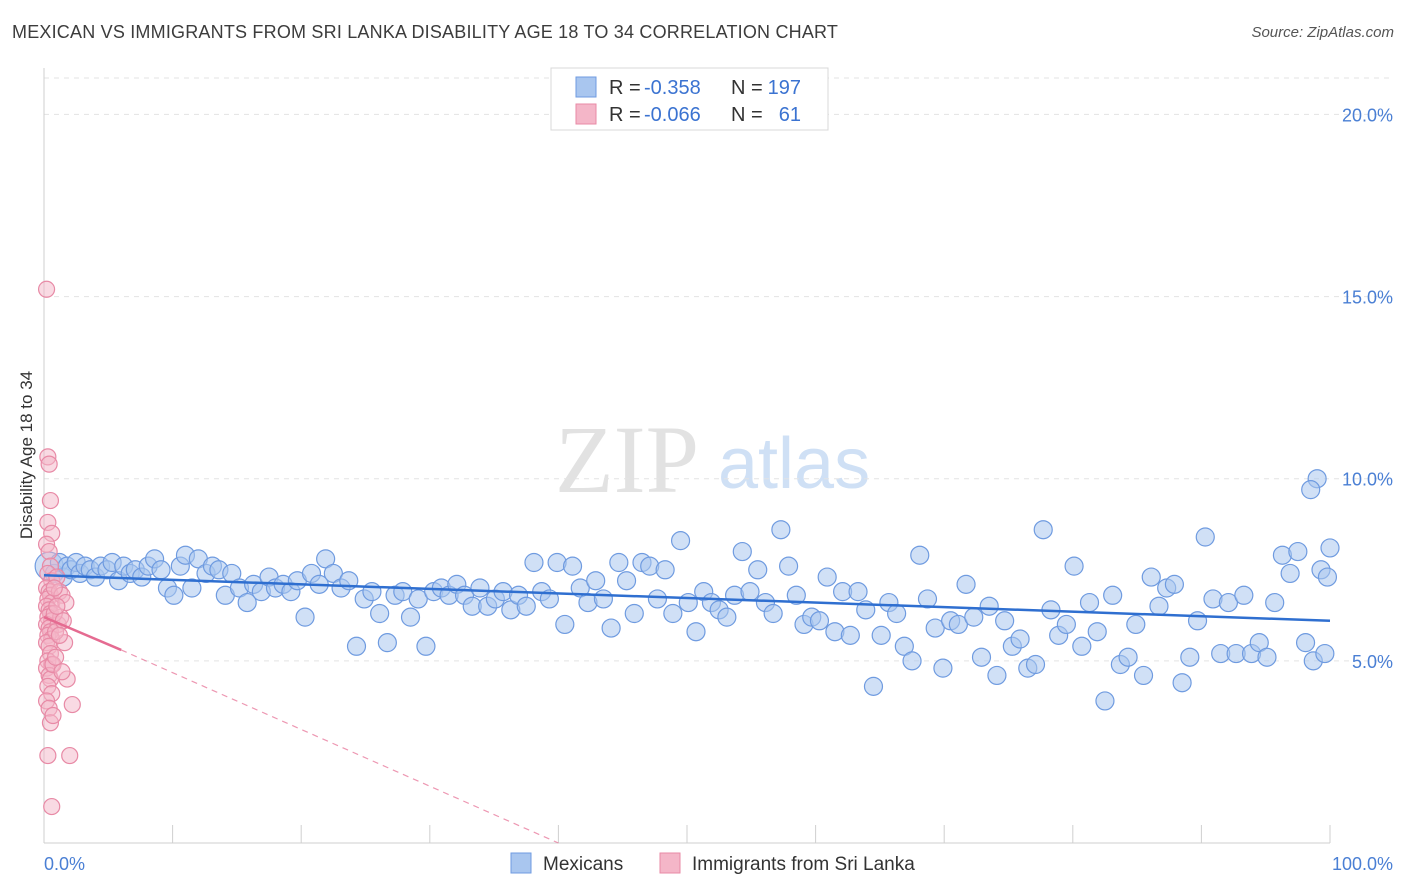  Describe the element at coordinates (625, 88) in the screenshot. I see `legend-r-label-1: R =` at that location.